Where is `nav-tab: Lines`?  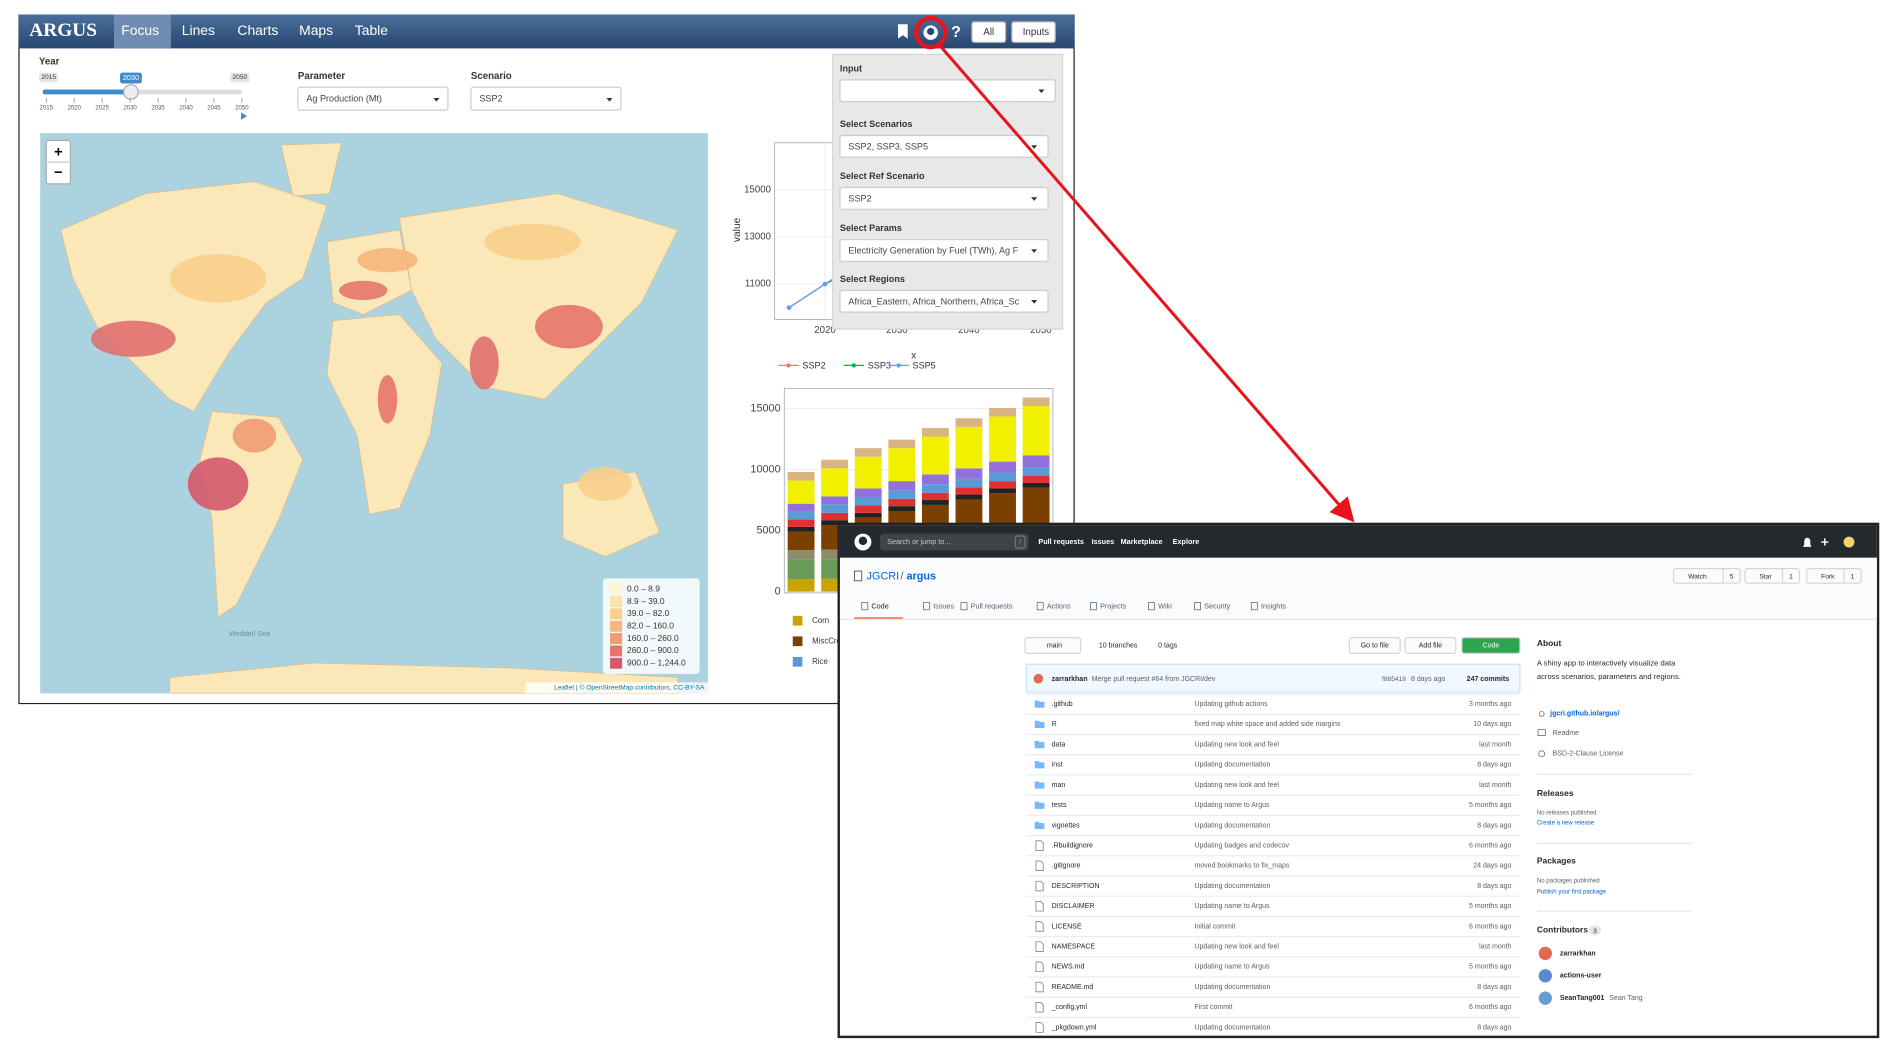 nav-tab: Lines is located at coordinates (198, 30).